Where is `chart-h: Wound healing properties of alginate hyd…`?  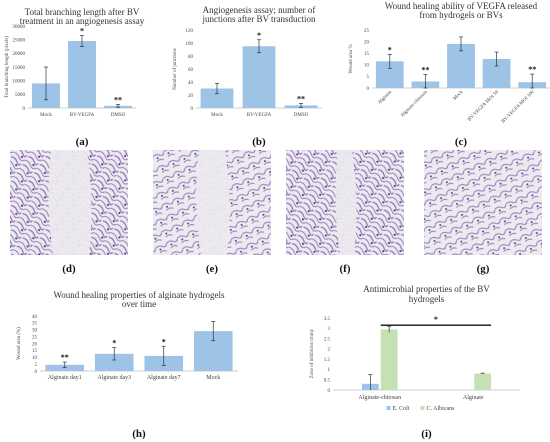 chart-h: Wound healing properties of alginate hyd… is located at coordinates (127, 365).